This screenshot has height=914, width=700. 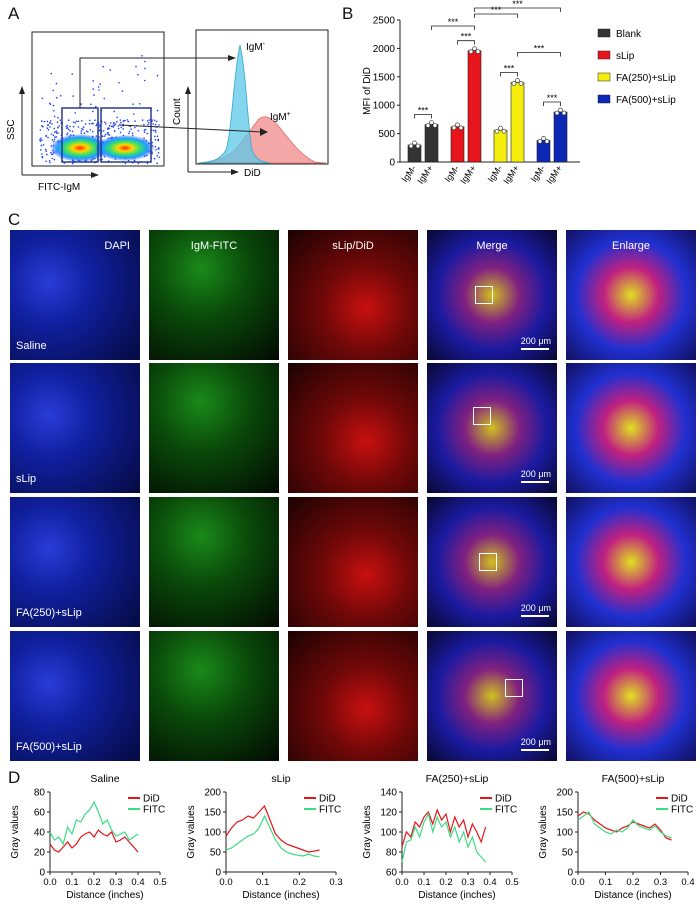 What do you see at coordinates (59, 187) in the screenshot?
I see `scatter-xlabel: FITC-IgM` at bounding box center [59, 187].